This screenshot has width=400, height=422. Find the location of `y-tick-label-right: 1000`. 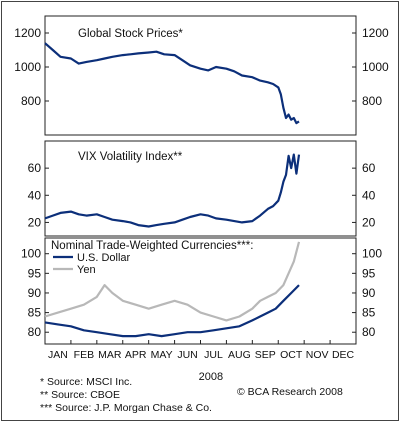

y-tick-label-right: 1000 is located at coordinates (375, 67).